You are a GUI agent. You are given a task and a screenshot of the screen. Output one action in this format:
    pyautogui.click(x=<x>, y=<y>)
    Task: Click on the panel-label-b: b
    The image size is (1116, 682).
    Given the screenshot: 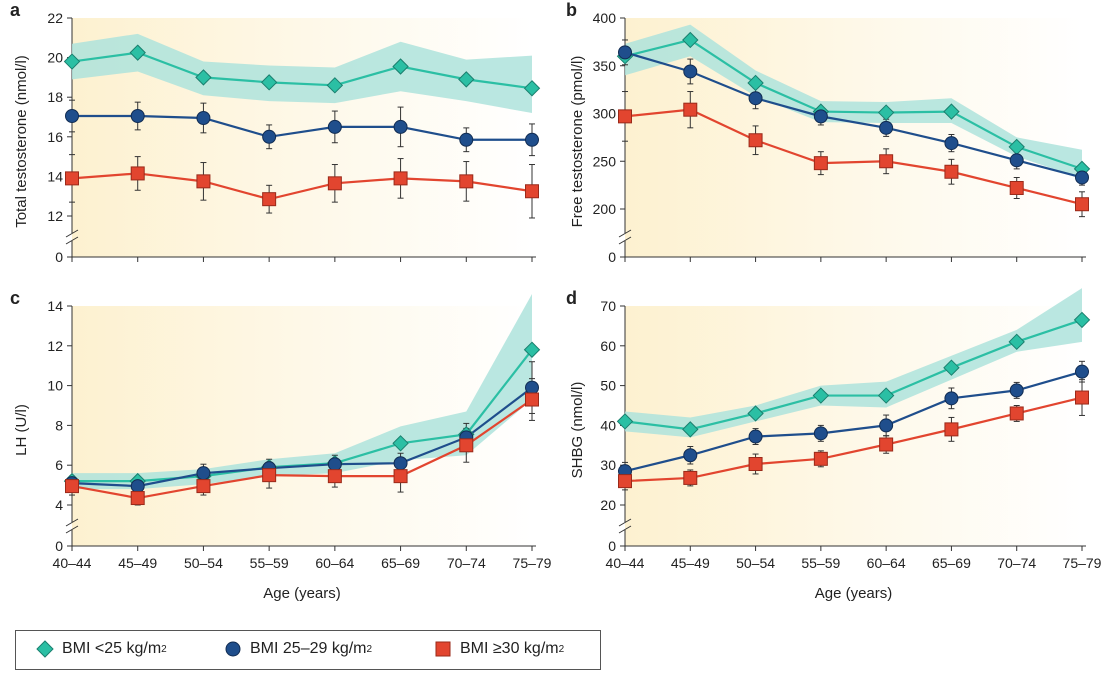 What is the action you would take?
    pyautogui.click(x=571, y=10)
    